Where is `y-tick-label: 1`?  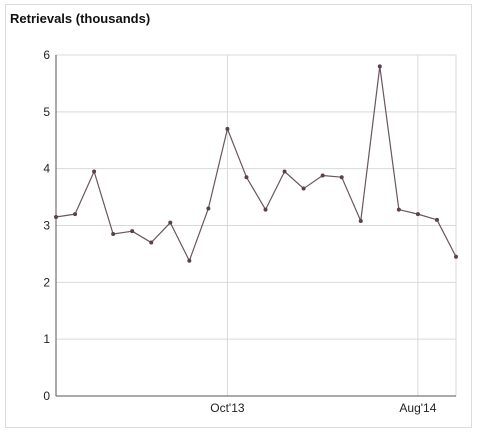 y-tick-label: 1 is located at coordinates (46, 339).